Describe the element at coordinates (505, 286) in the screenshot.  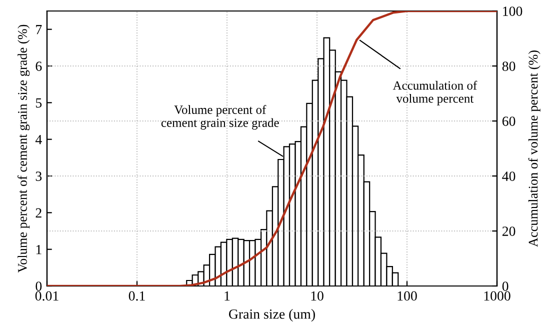
I see `y2-tick-label: 0` at that location.